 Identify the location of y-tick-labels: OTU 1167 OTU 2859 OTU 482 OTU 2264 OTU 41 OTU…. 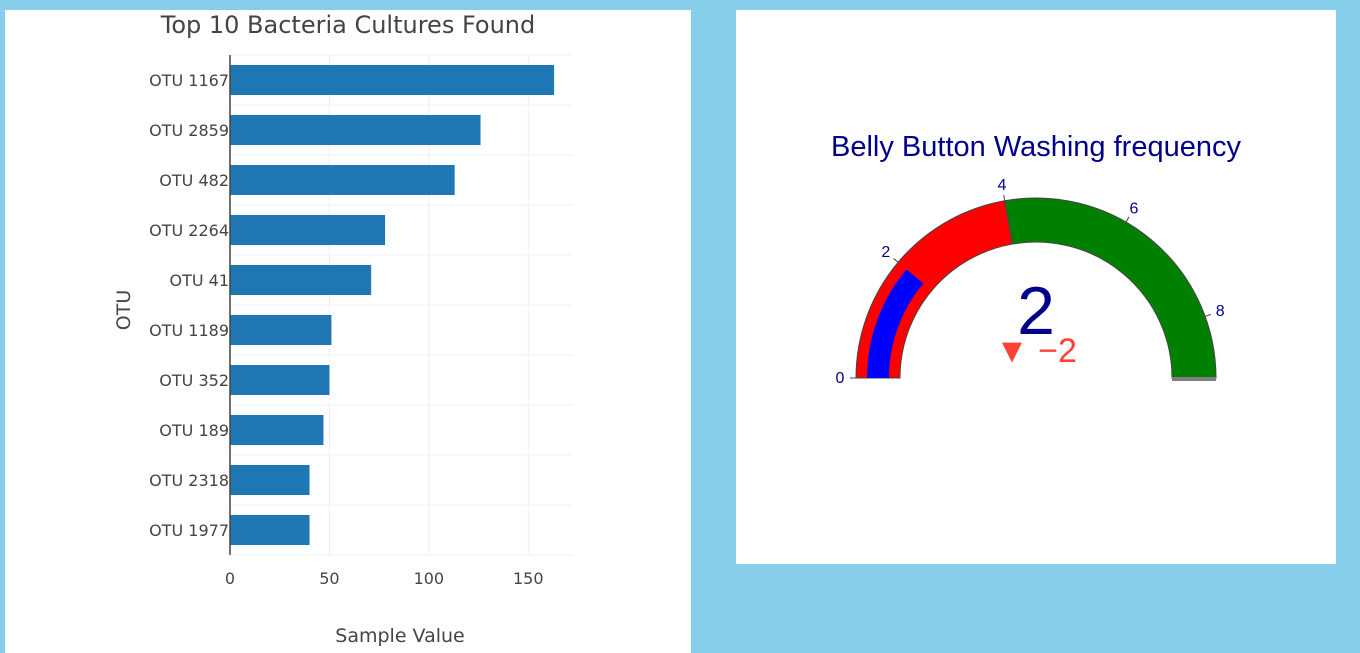
(189, 305).